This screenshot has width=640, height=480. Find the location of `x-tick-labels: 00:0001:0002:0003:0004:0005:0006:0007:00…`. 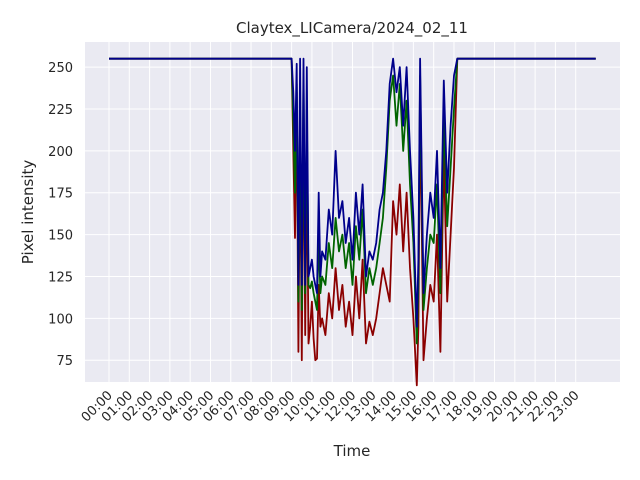

x-tick-labels: 00:0001:0002:0003:0004:0005:0006:0007:00… is located at coordinates (331, 406).